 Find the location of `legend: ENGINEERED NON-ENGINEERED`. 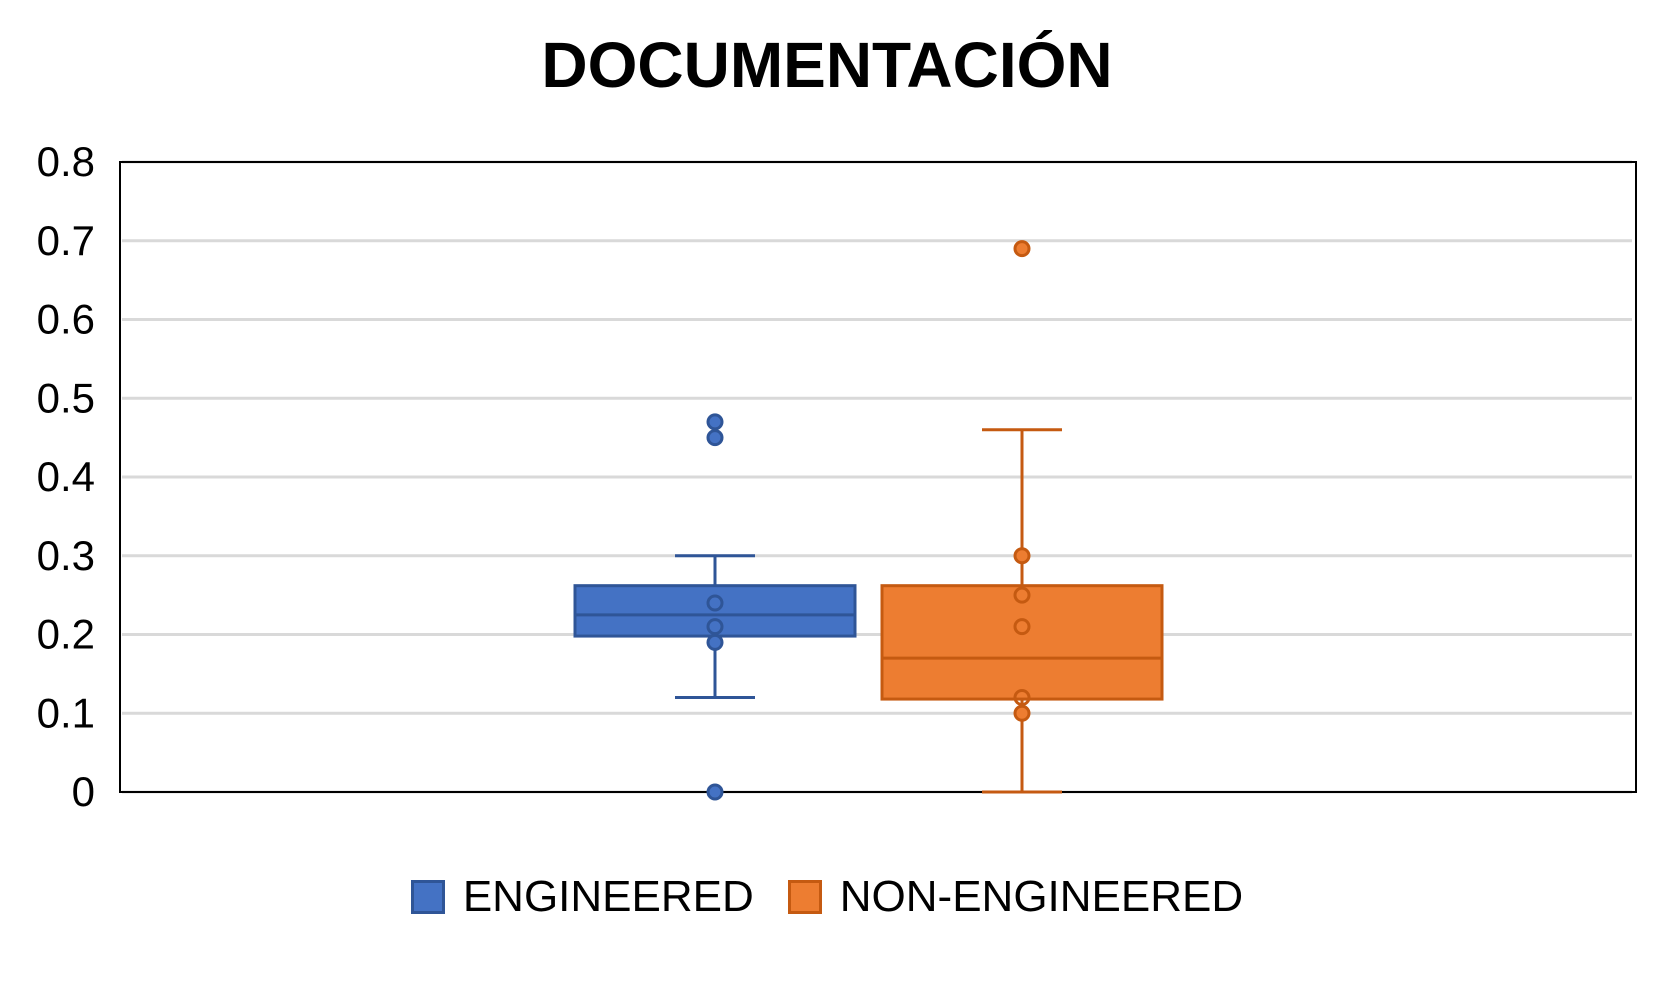

legend: ENGINEERED NON-ENGINEERED is located at coordinates (827, 897).